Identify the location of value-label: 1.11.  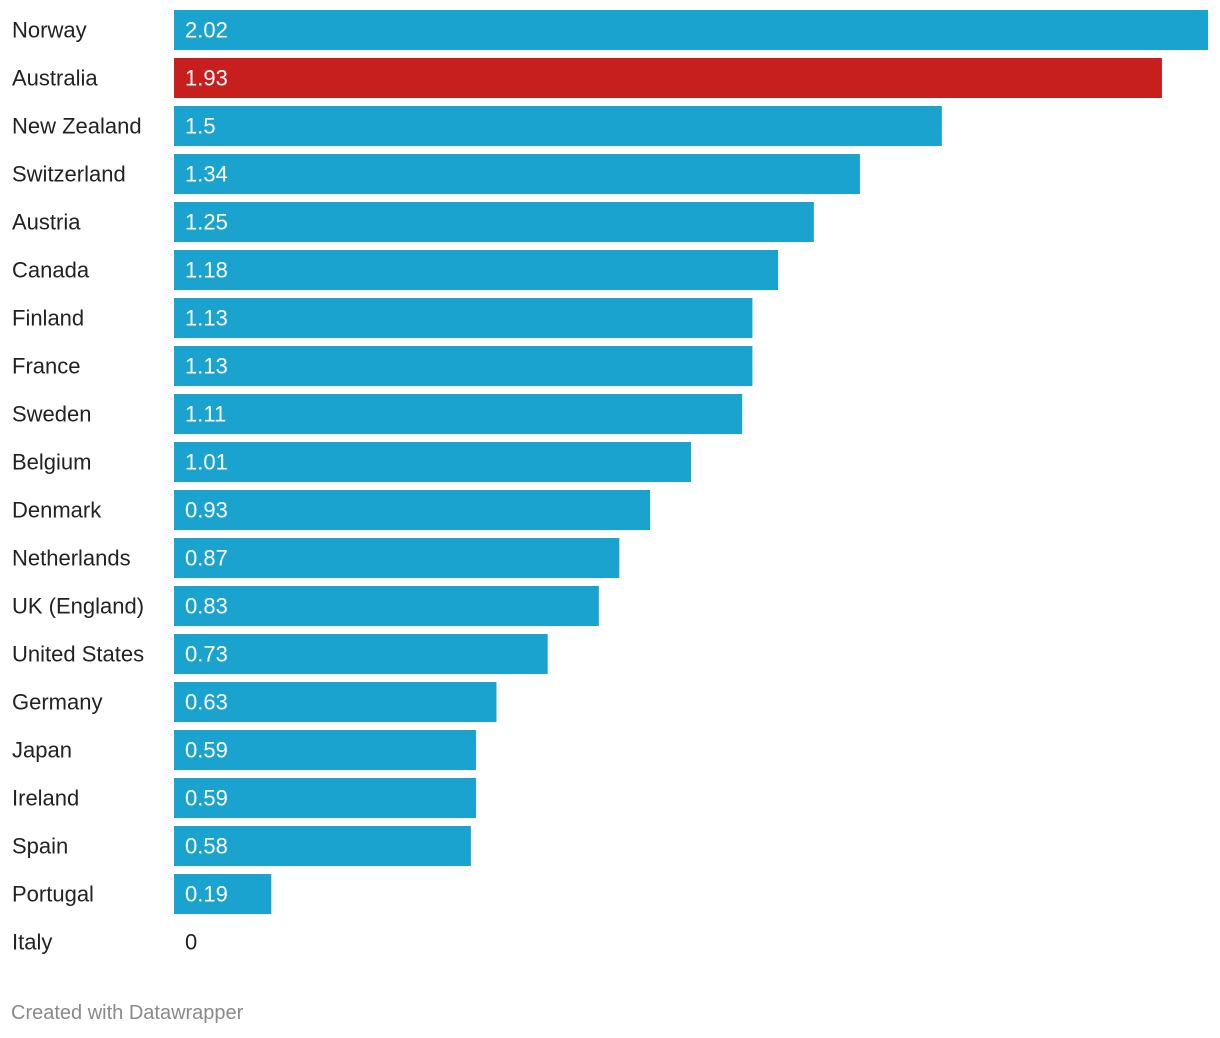
(205, 414).